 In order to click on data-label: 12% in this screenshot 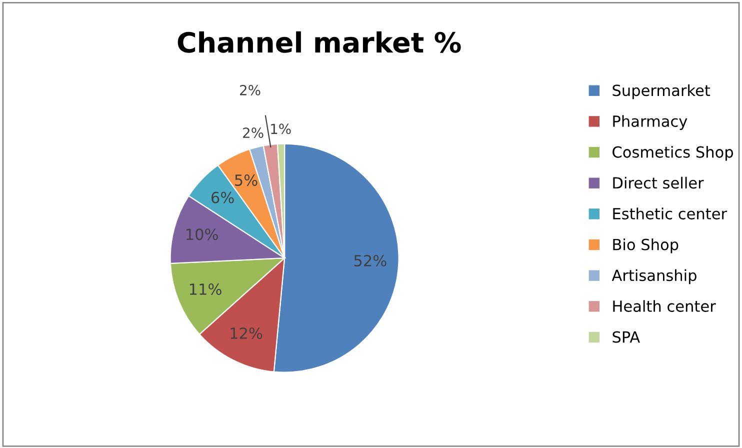, I will do `click(246, 333)`.